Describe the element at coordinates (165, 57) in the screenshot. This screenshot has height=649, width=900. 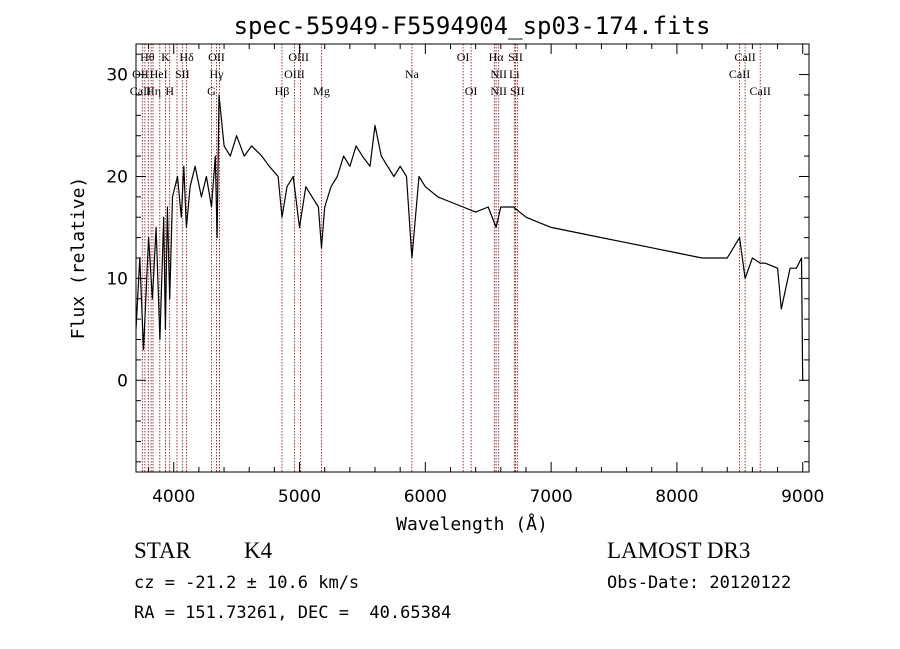
I see `line-label-1: K` at that location.